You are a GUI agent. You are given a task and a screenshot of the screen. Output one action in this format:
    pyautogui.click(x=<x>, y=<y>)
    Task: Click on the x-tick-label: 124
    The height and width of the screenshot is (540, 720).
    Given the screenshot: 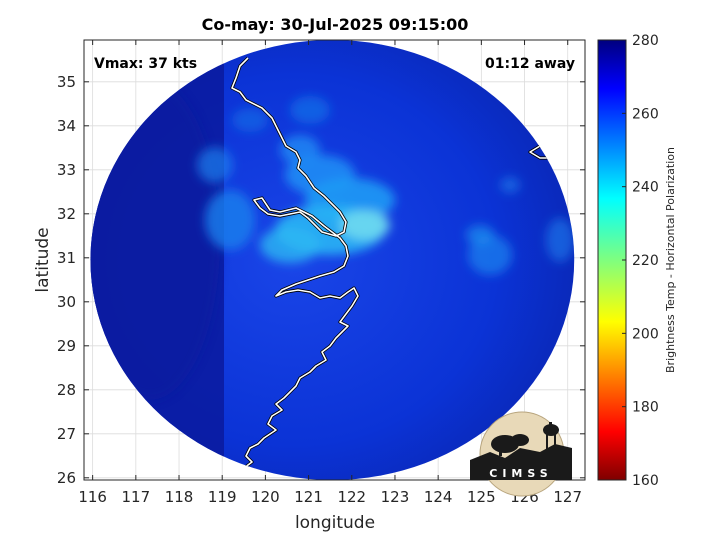 What is the action you would take?
    pyautogui.click(x=438, y=497)
    